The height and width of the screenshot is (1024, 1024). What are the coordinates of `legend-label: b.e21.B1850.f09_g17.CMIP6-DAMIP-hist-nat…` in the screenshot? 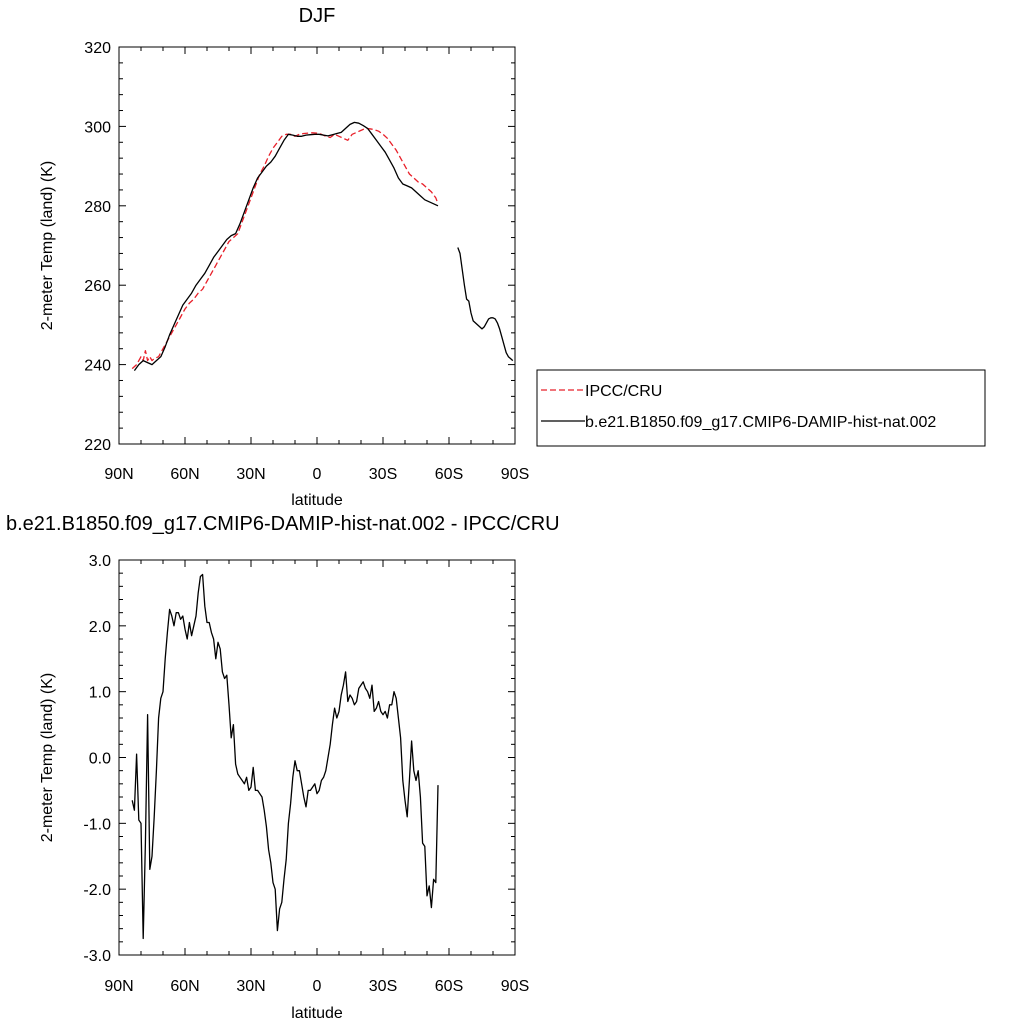 It's located at (760, 422).